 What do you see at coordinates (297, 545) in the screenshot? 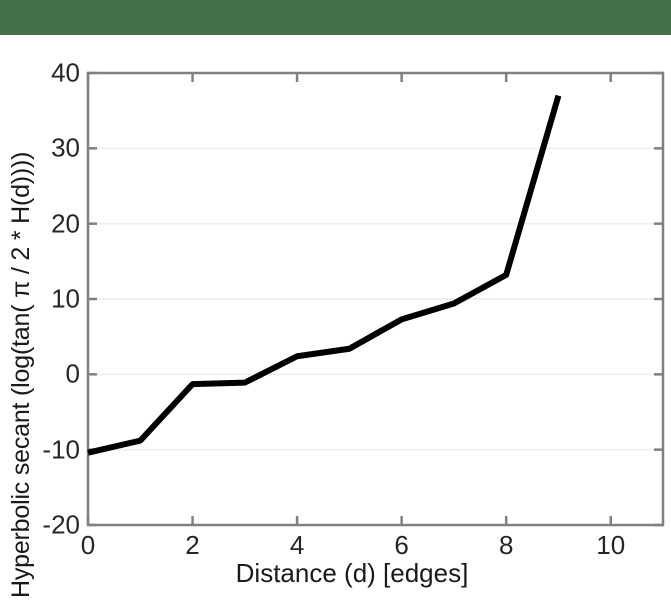
I see `x-tick-label: 4` at bounding box center [297, 545].